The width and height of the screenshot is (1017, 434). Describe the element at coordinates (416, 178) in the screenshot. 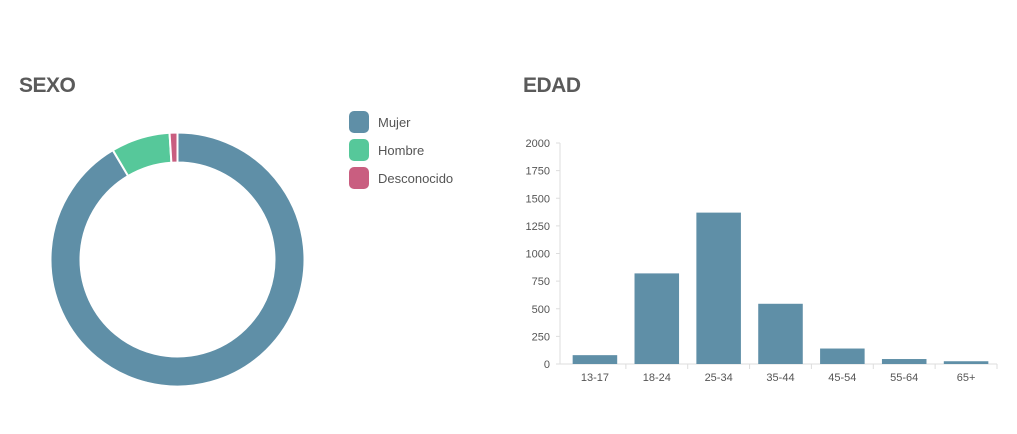

I see `legend-label-desconocido: Desconocido` at that location.